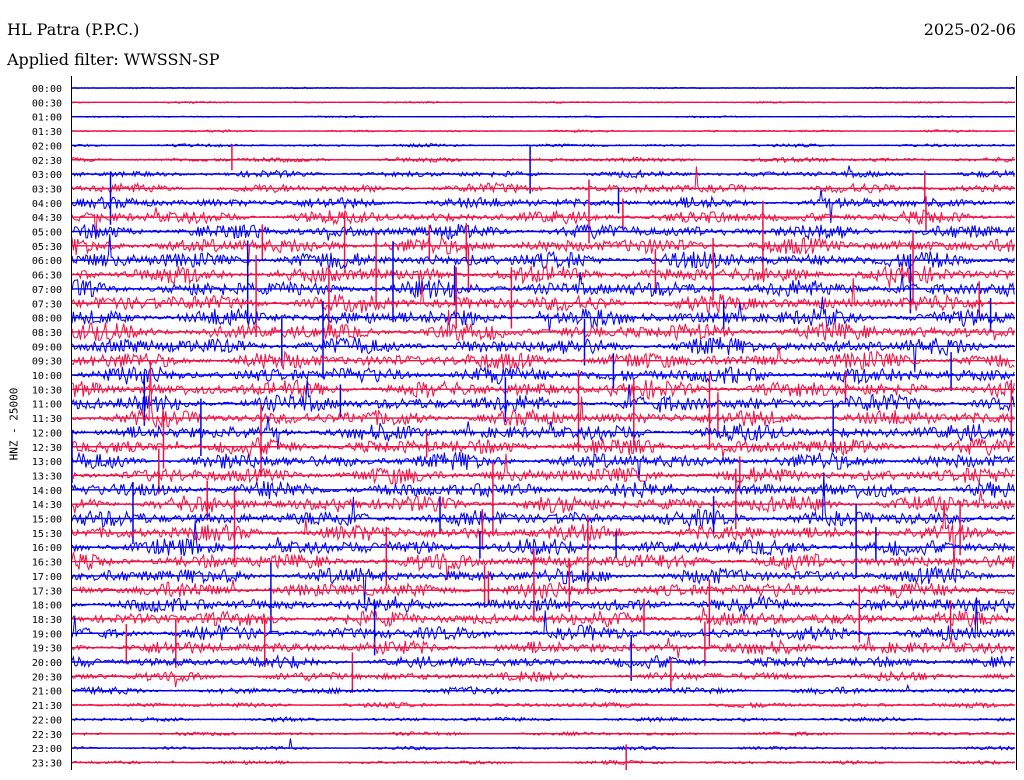 This screenshot has height=780, width=1024. What do you see at coordinates (47, 735) in the screenshot?
I see `time-label: 22:30` at bounding box center [47, 735].